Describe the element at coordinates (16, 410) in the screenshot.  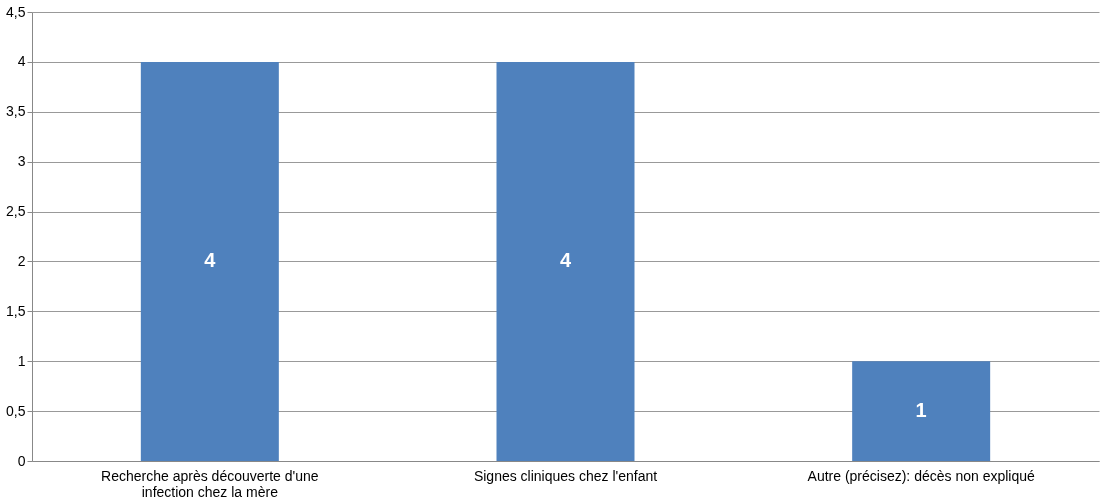
I see `y-tick-label: 0,5` at that location.